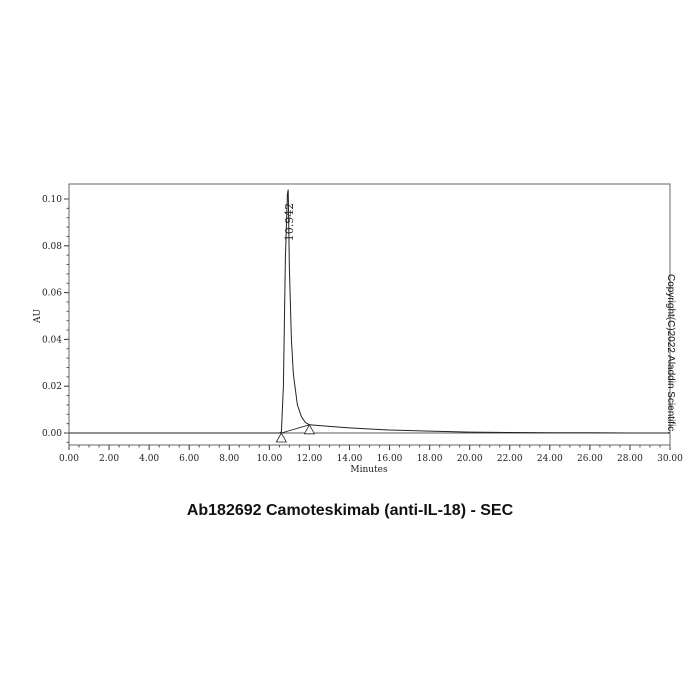  Describe the element at coordinates (109, 459) in the screenshot. I see `x-tick-label: 2.00` at that location.